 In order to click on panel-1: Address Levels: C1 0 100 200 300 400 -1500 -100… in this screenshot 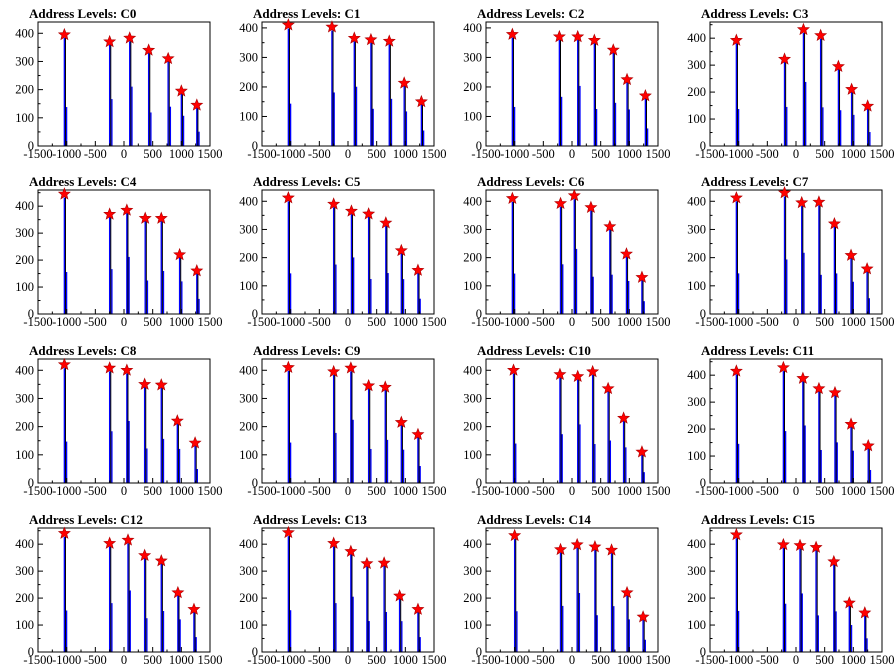, I will do `click(342, 83)`.